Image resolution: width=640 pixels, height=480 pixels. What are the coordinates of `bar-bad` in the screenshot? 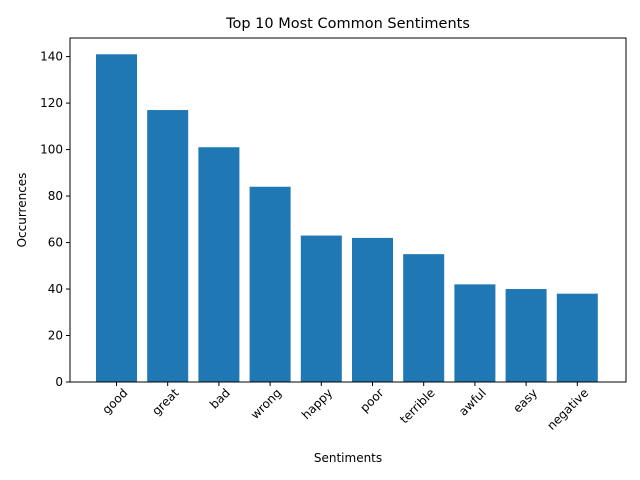 It's located at (219, 264).